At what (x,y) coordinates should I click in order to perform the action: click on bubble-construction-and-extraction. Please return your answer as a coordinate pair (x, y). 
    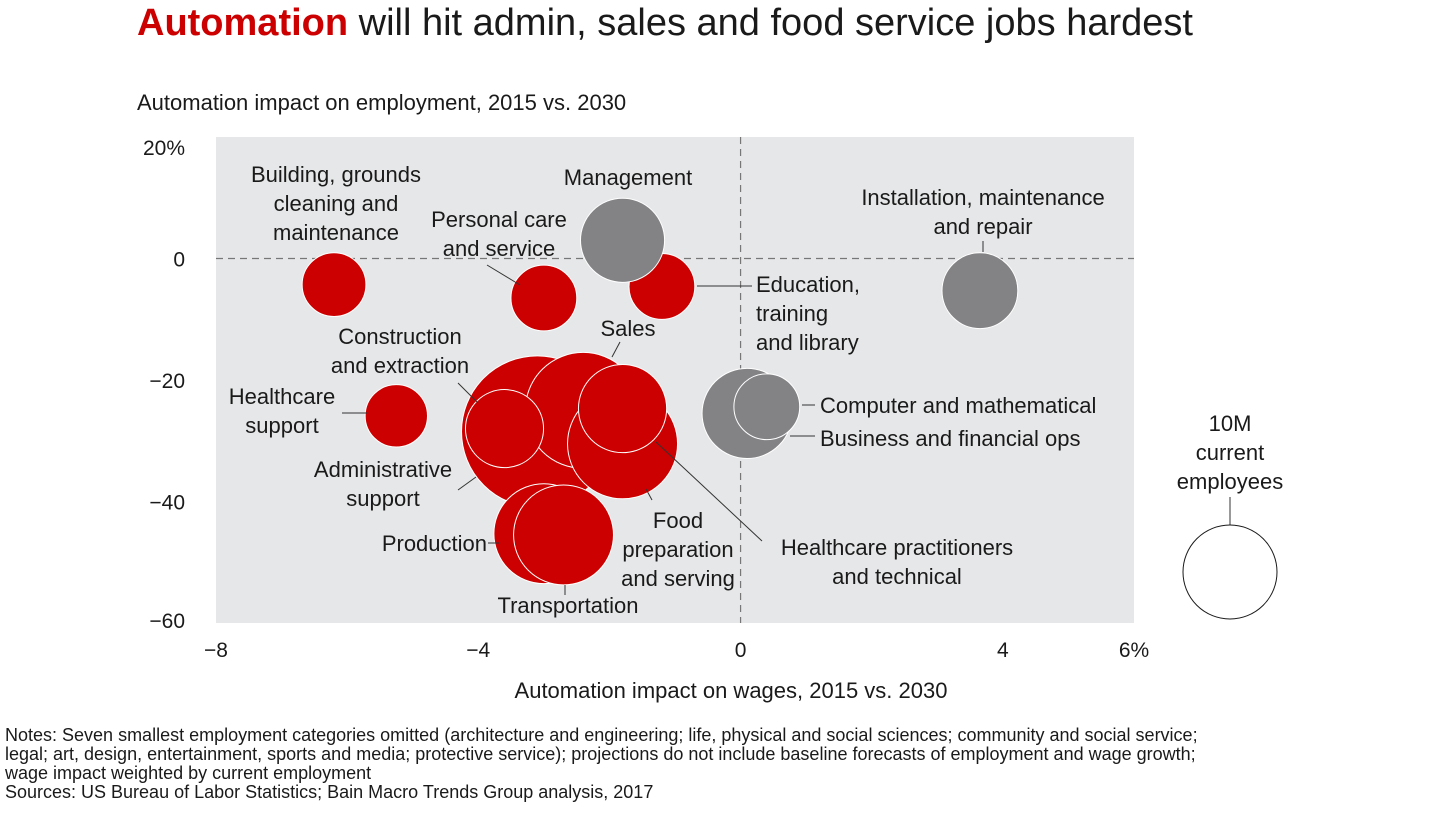
    Looking at the image, I should click on (504, 429).